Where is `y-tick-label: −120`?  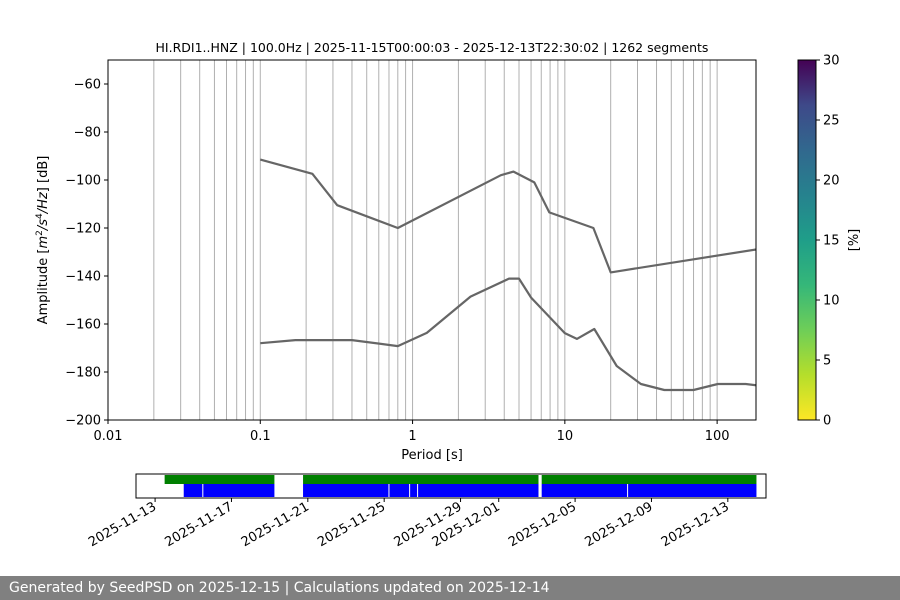 y-tick-label: −120 is located at coordinates (83, 229).